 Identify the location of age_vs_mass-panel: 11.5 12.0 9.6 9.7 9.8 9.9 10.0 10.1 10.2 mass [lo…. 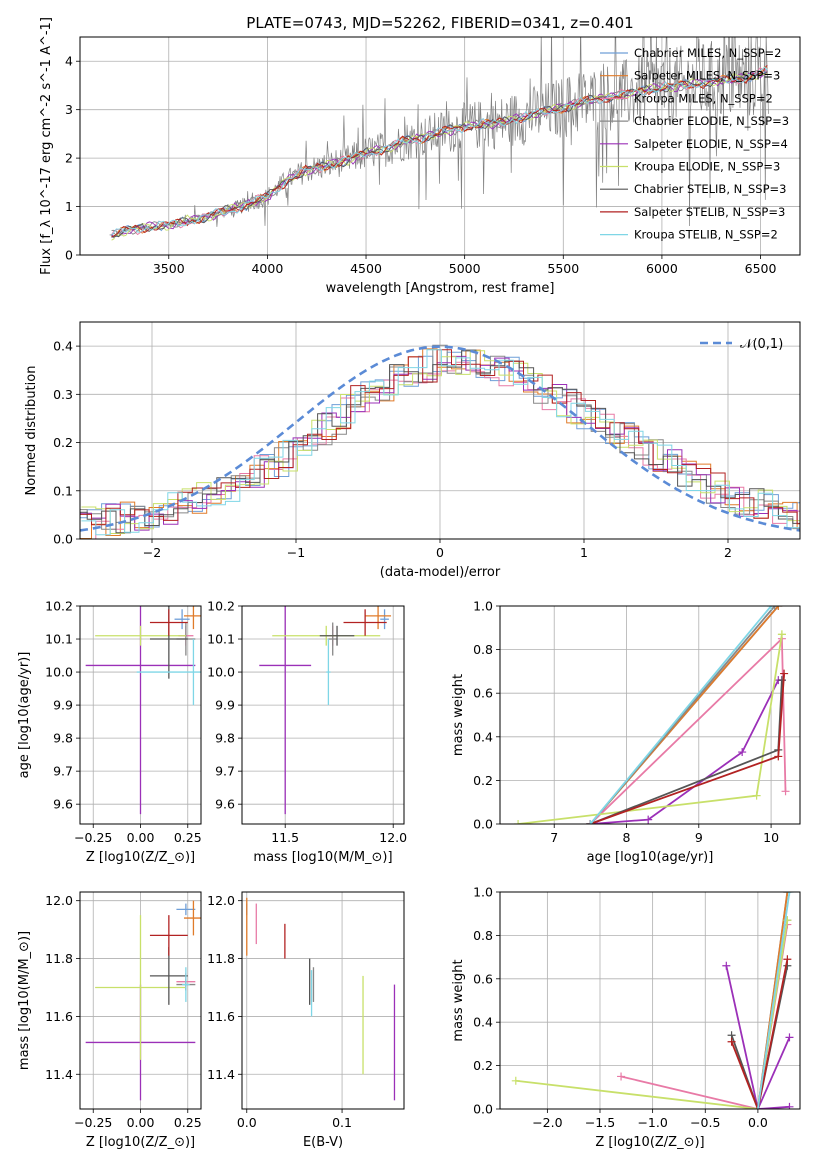
(307, 732).